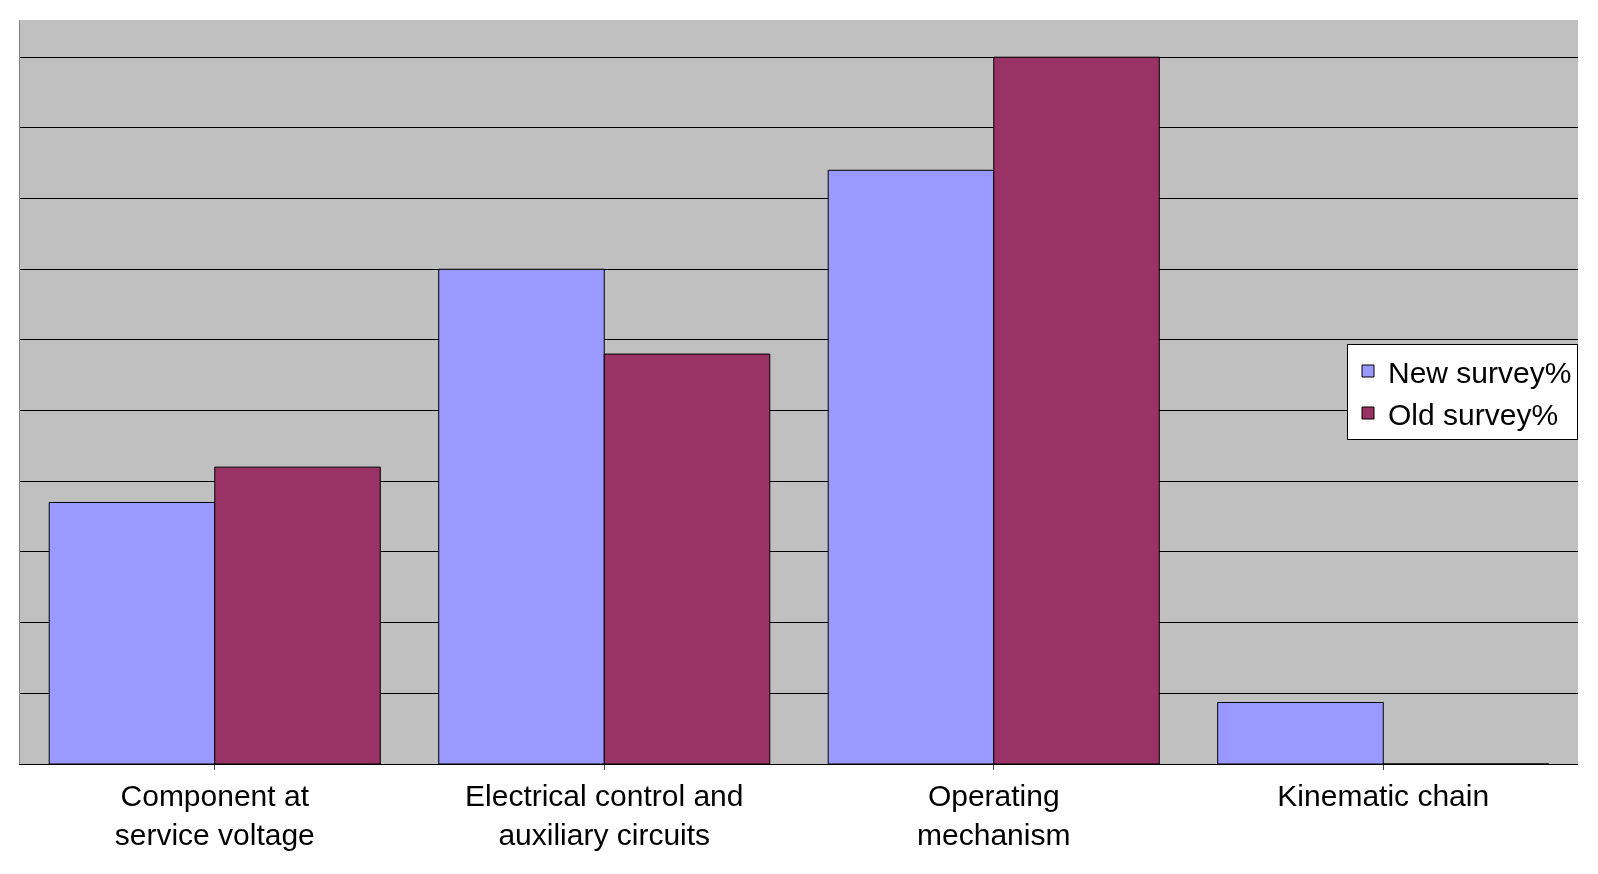  Describe the element at coordinates (1480, 372) in the screenshot. I see `legend-label: New survey%` at that location.